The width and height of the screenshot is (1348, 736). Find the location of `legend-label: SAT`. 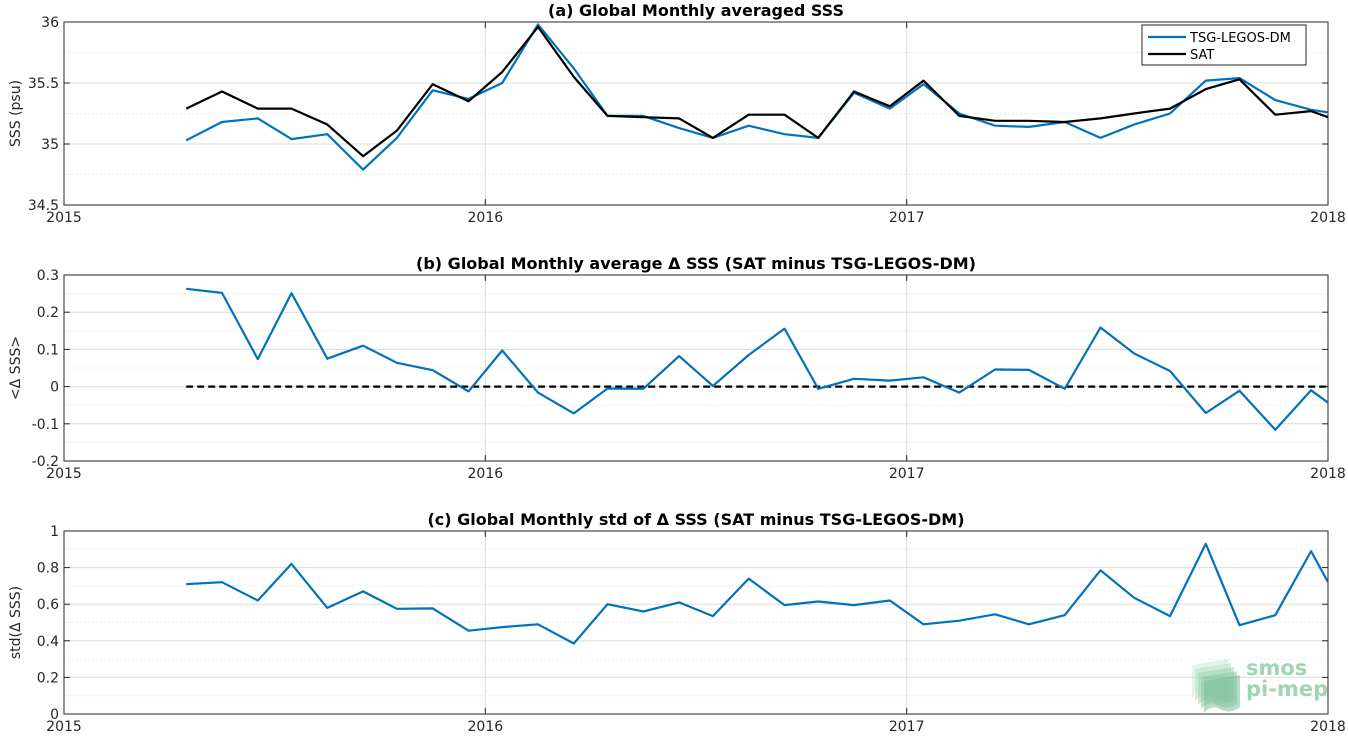

legend-label: SAT is located at coordinates (1202, 55).